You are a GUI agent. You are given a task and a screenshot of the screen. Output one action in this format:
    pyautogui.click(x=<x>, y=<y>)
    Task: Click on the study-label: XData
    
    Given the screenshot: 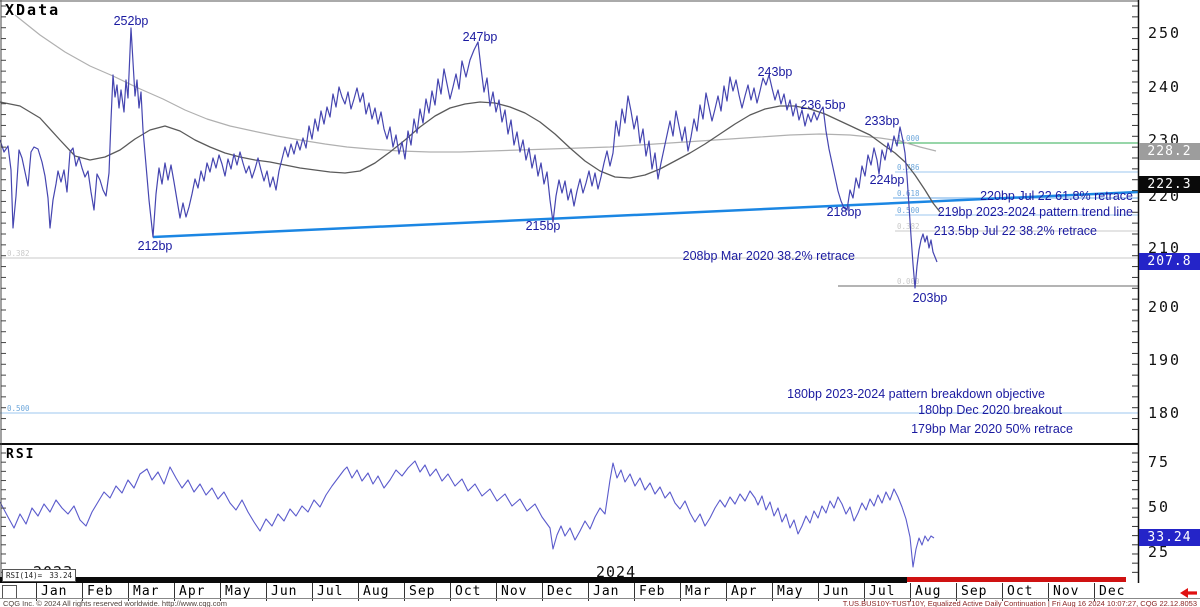 What is the action you would take?
    pyautogui.click(x=33, y=10)
    